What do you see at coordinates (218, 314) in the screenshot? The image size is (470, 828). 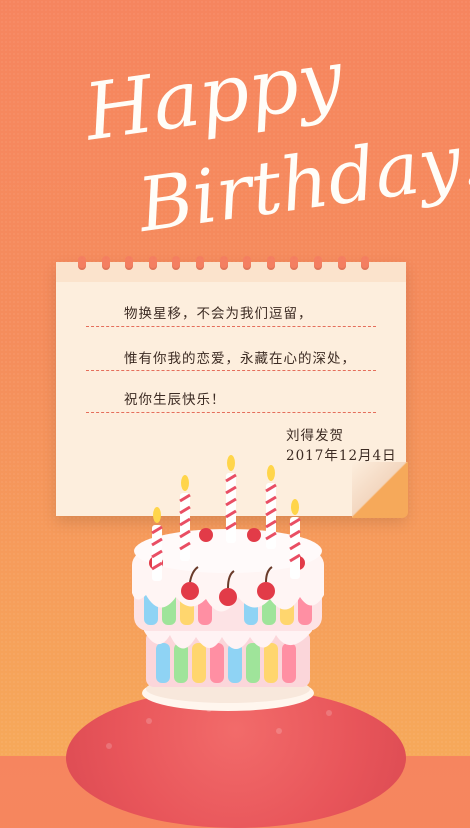 I see `note-line-1: 物换星移，不会为我们逗留，` at bounding box center [218, 314].